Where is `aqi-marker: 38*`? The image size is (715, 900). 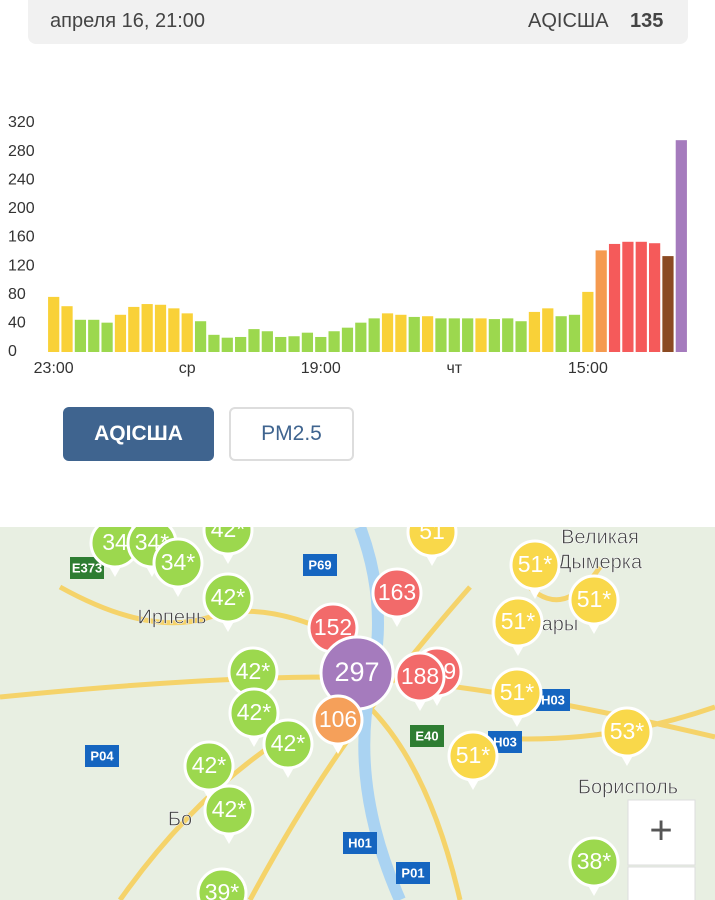 aqi-marker: 38* is located at coordinates (594, 866).